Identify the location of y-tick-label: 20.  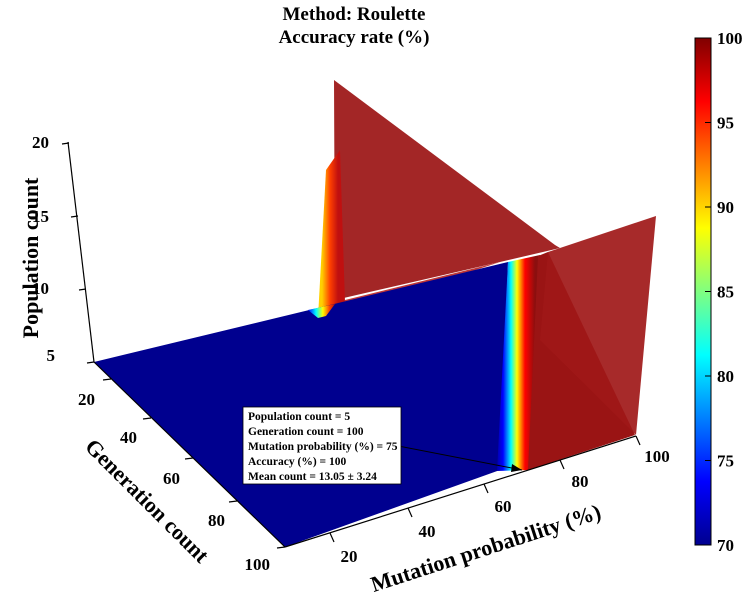
(86, 399).